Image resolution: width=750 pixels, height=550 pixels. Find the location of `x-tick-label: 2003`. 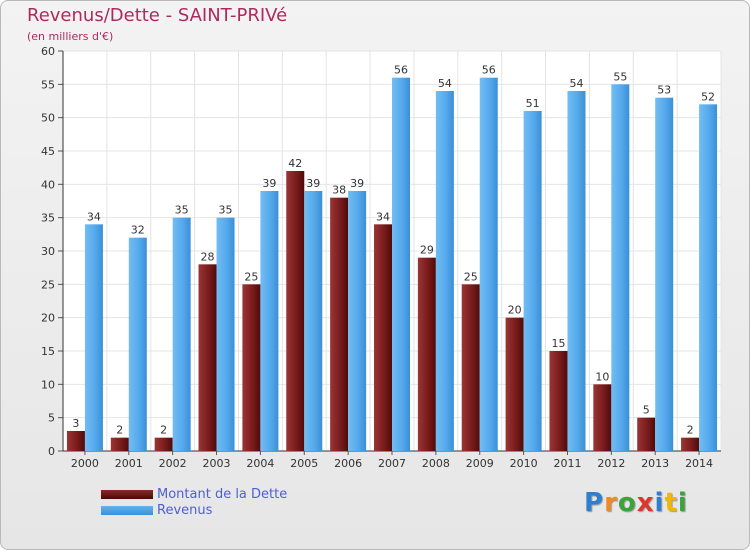

x-tick-label: 2003 is located at coordinates (217, 463).